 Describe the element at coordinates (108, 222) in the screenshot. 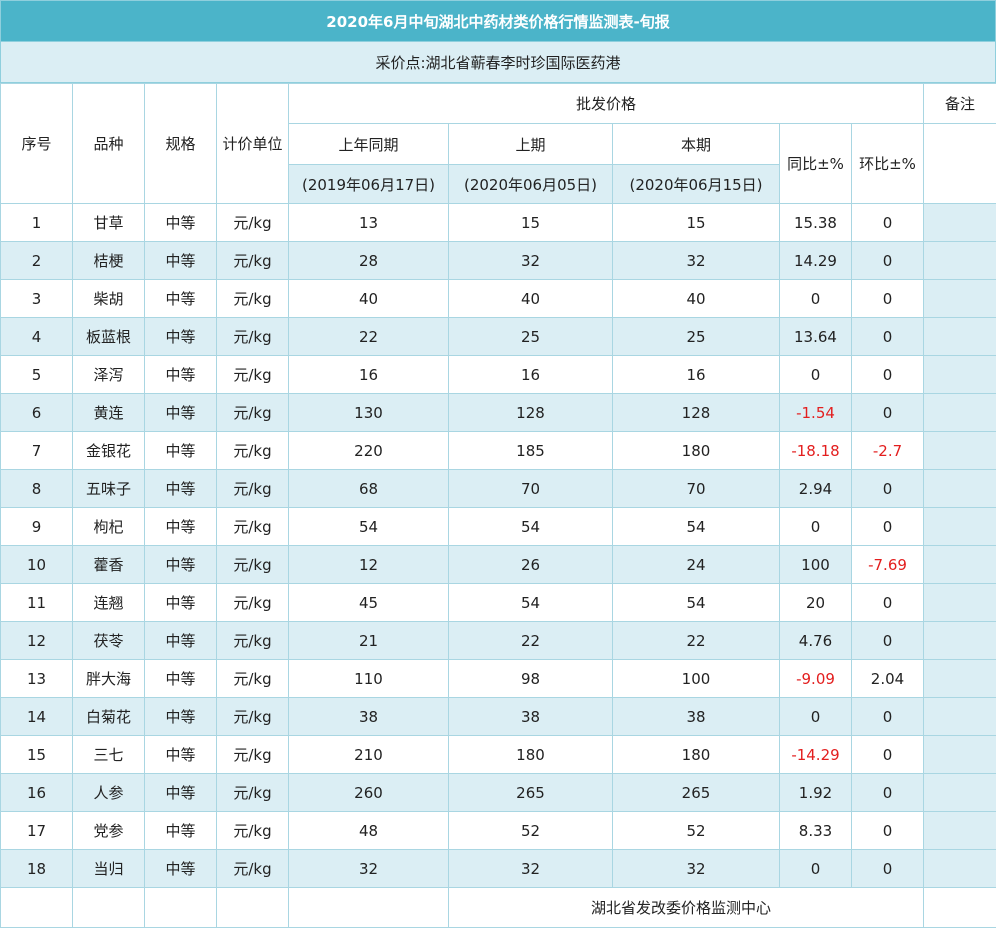

I see `cell-variety: 甘草` at that location.